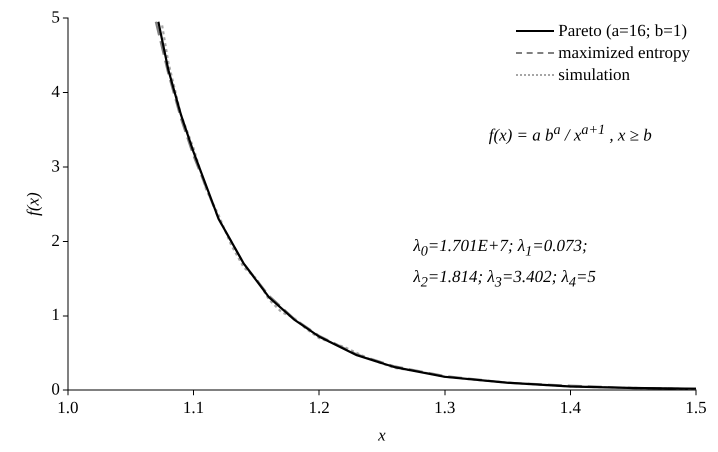  I want to click on y-axis-title: f(x), so click(33, 204).